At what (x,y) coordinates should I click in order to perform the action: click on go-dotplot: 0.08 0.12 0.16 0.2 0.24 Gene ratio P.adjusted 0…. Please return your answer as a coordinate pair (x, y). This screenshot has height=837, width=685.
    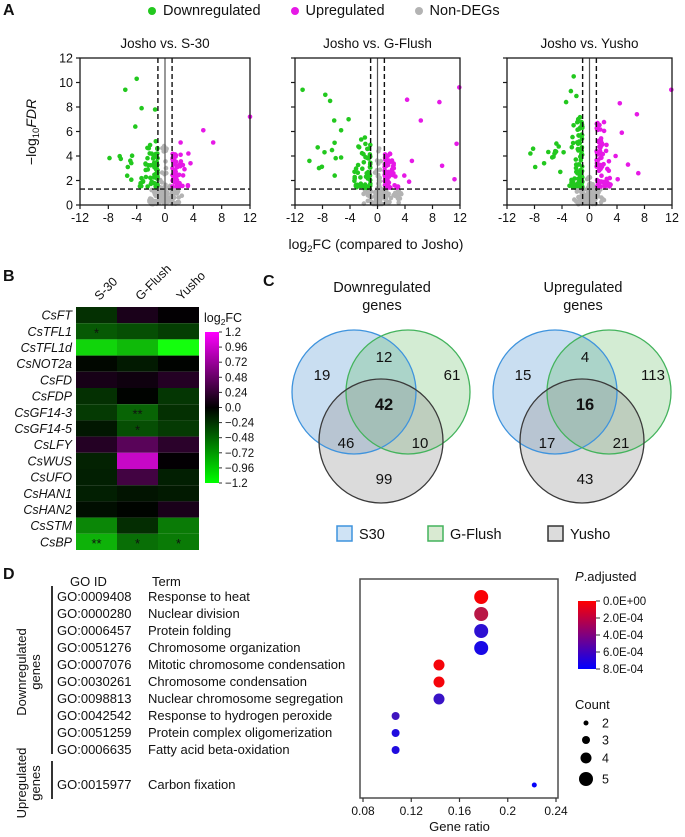
    Looking at the image, I should click on (498, 701).